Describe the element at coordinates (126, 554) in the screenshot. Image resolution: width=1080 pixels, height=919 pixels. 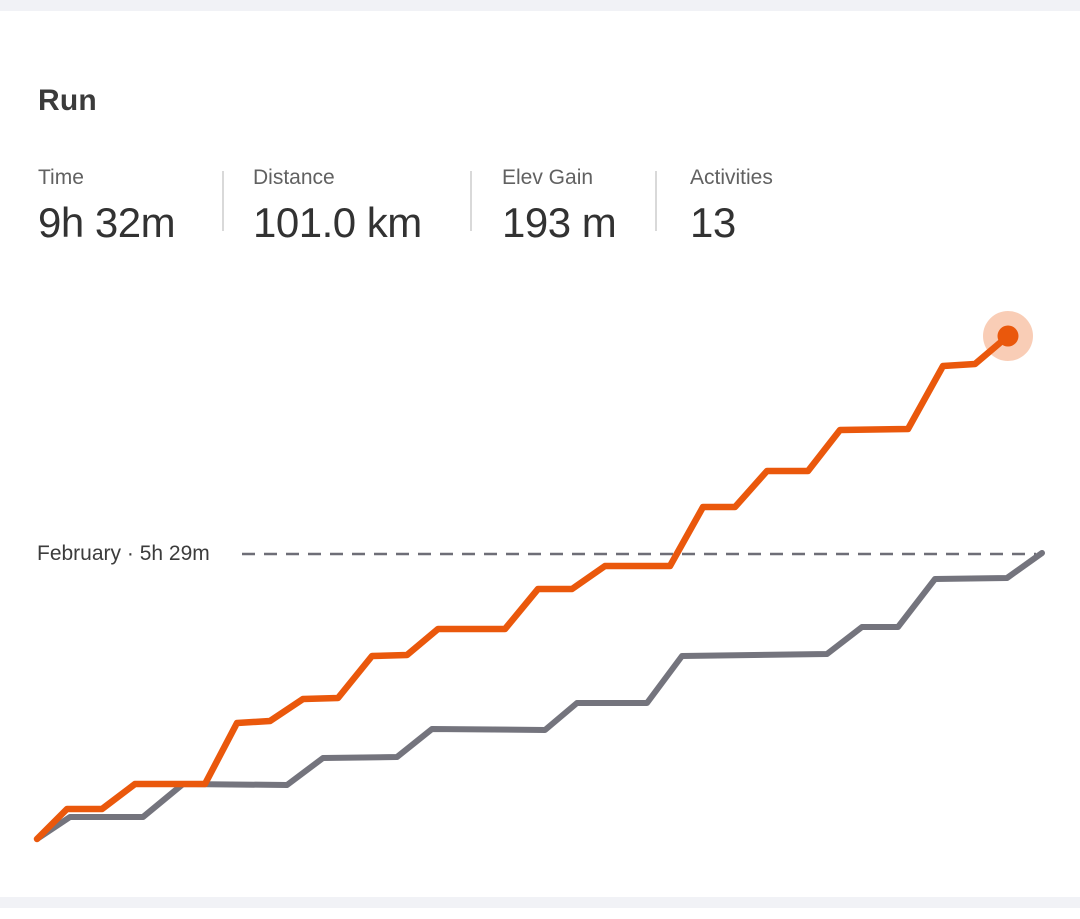
I see `february-total-label: February · 5h 29m` at that location.